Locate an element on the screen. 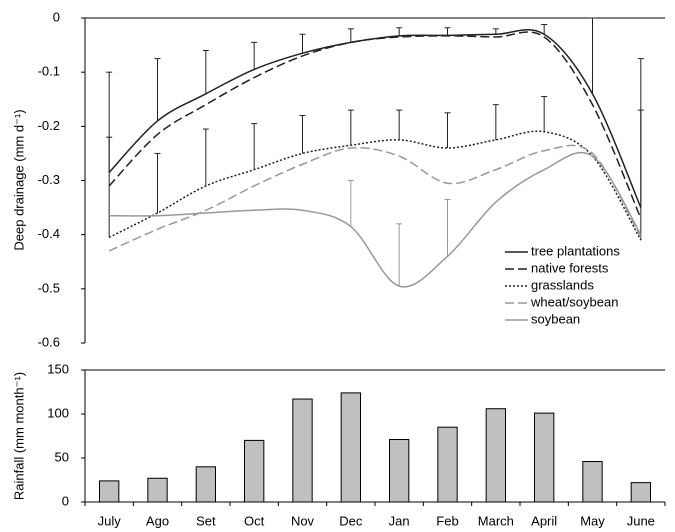 The image size is (675, 532). legend-label: soybean is located at coordinates (555, 318).